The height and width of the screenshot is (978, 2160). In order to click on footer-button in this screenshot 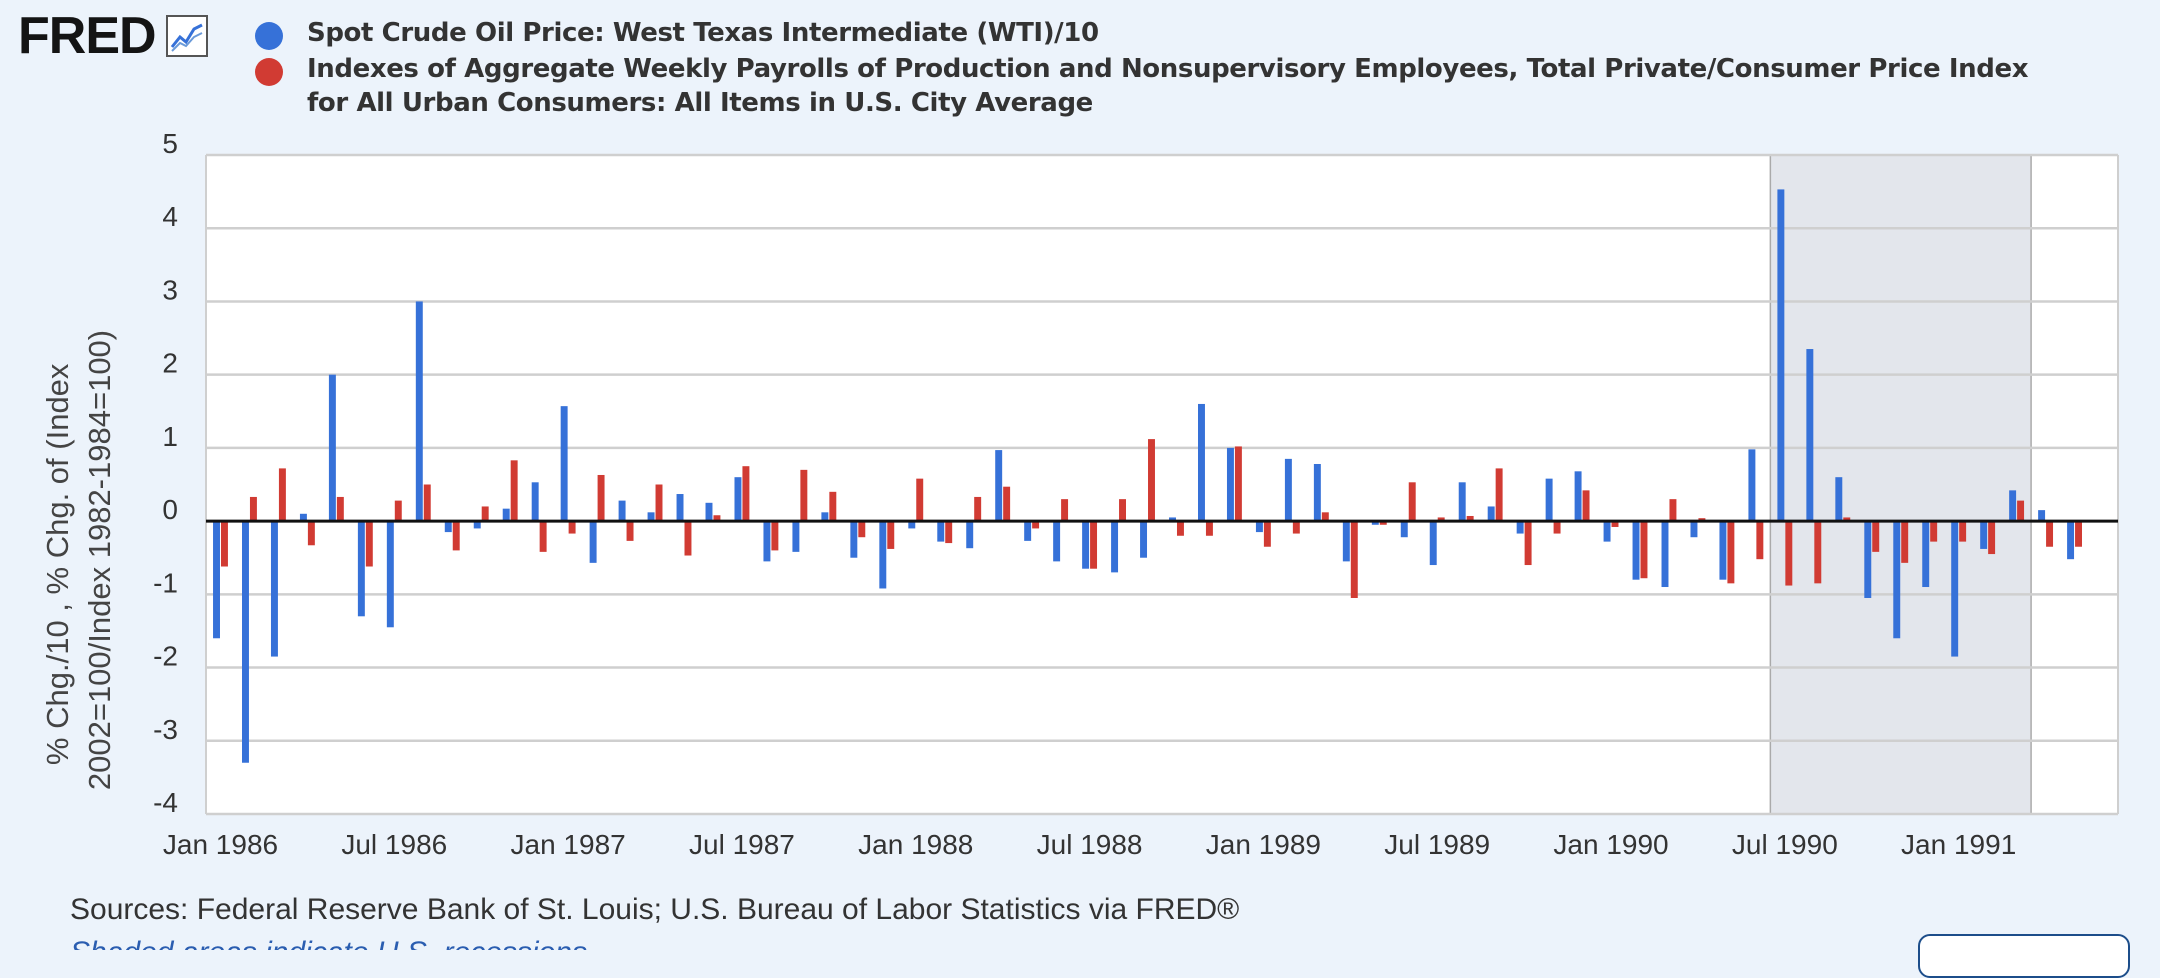, I will do `click(2024, 956)`.